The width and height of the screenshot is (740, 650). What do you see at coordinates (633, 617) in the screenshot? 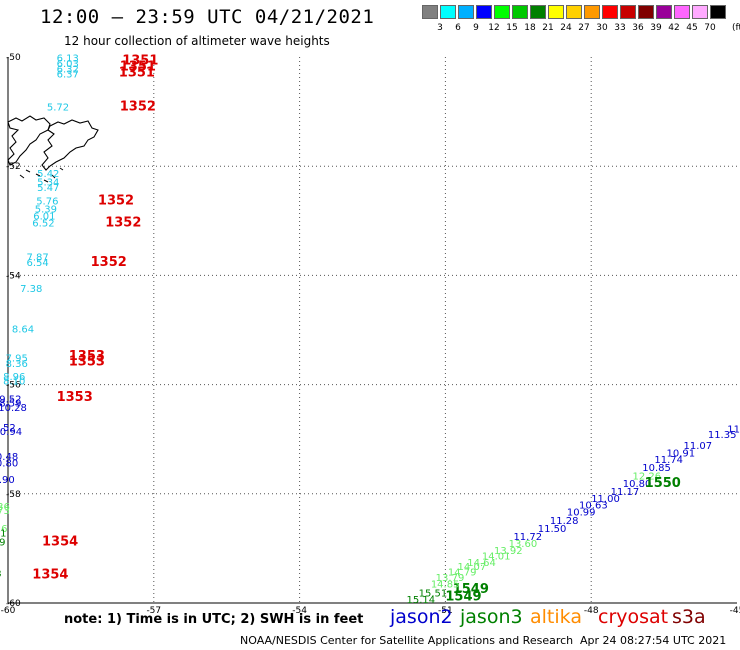
I see `legend-cryosat: cryosat` at bounding box center [633, 617].